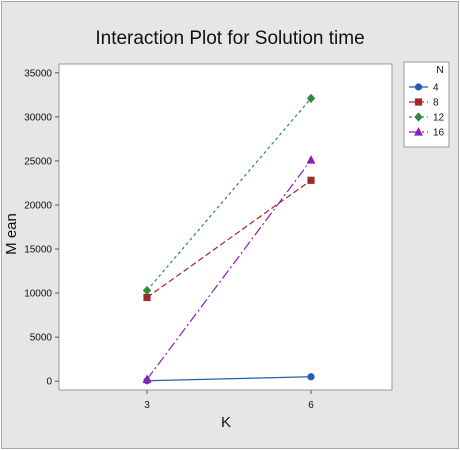 The height and width of the screenshot is (450, 460). I want to click on x-axis-title: K, so click(226, 422).